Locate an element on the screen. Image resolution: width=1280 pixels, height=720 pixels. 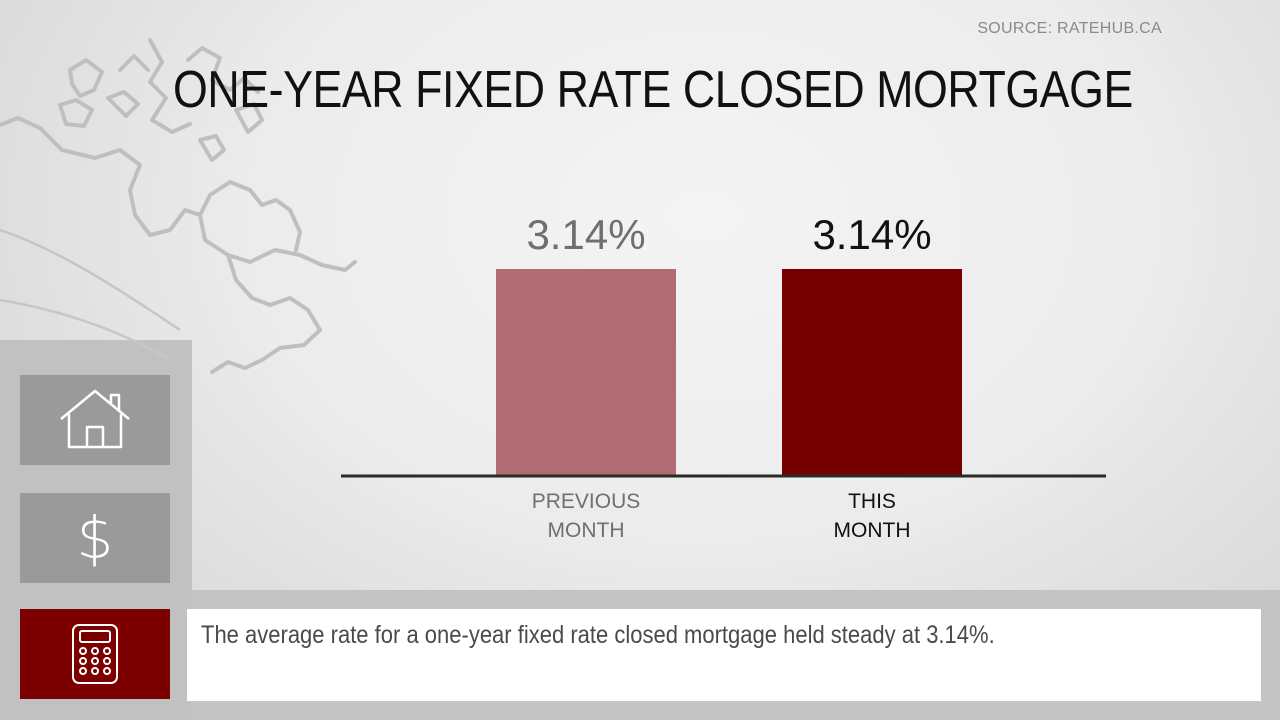
house-icon is located at coordinates (95, 419).